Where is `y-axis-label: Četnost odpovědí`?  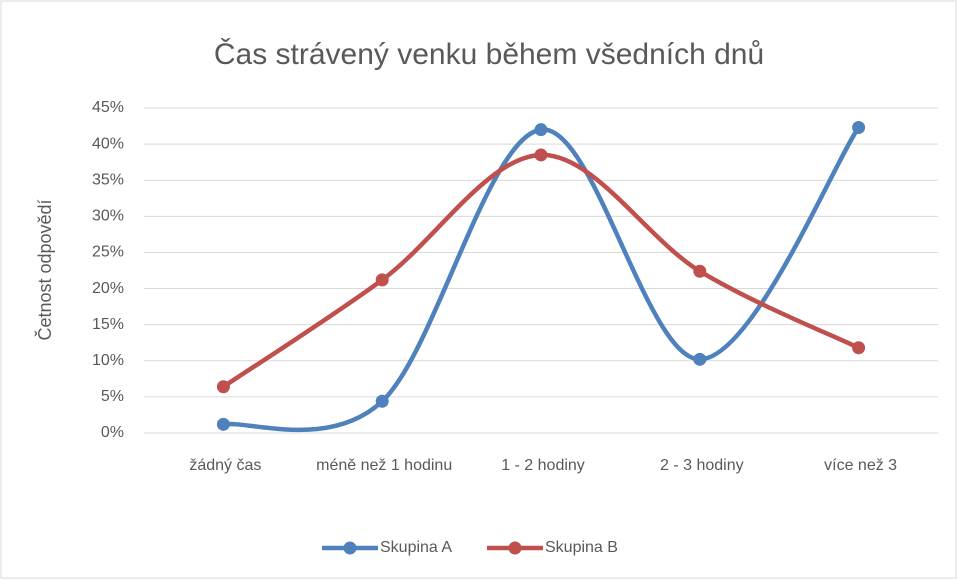 y-axis-label: Četnost odpovědí is located at coordinates (44, 269).